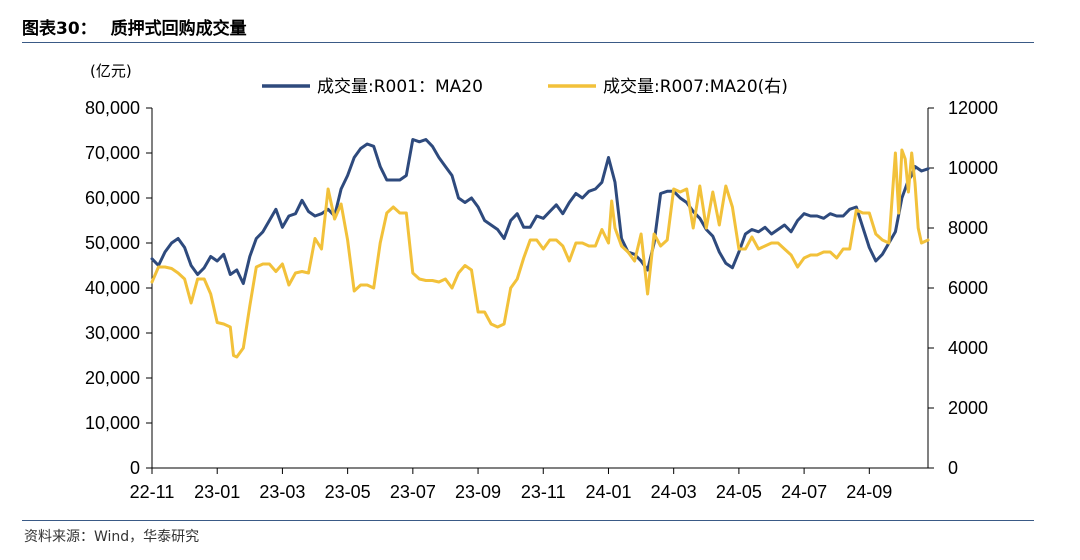  I want to click on left-tick-label: 20,000, so click(112, 378).